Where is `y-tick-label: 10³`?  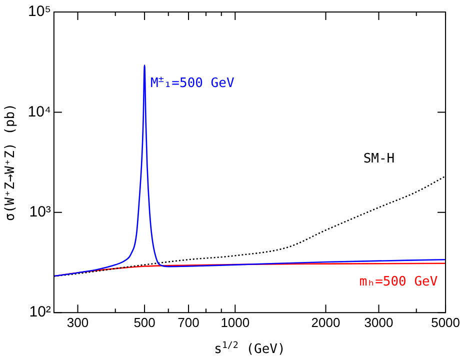 y-tick-label: 10³ is located at coordinates (40, 212).